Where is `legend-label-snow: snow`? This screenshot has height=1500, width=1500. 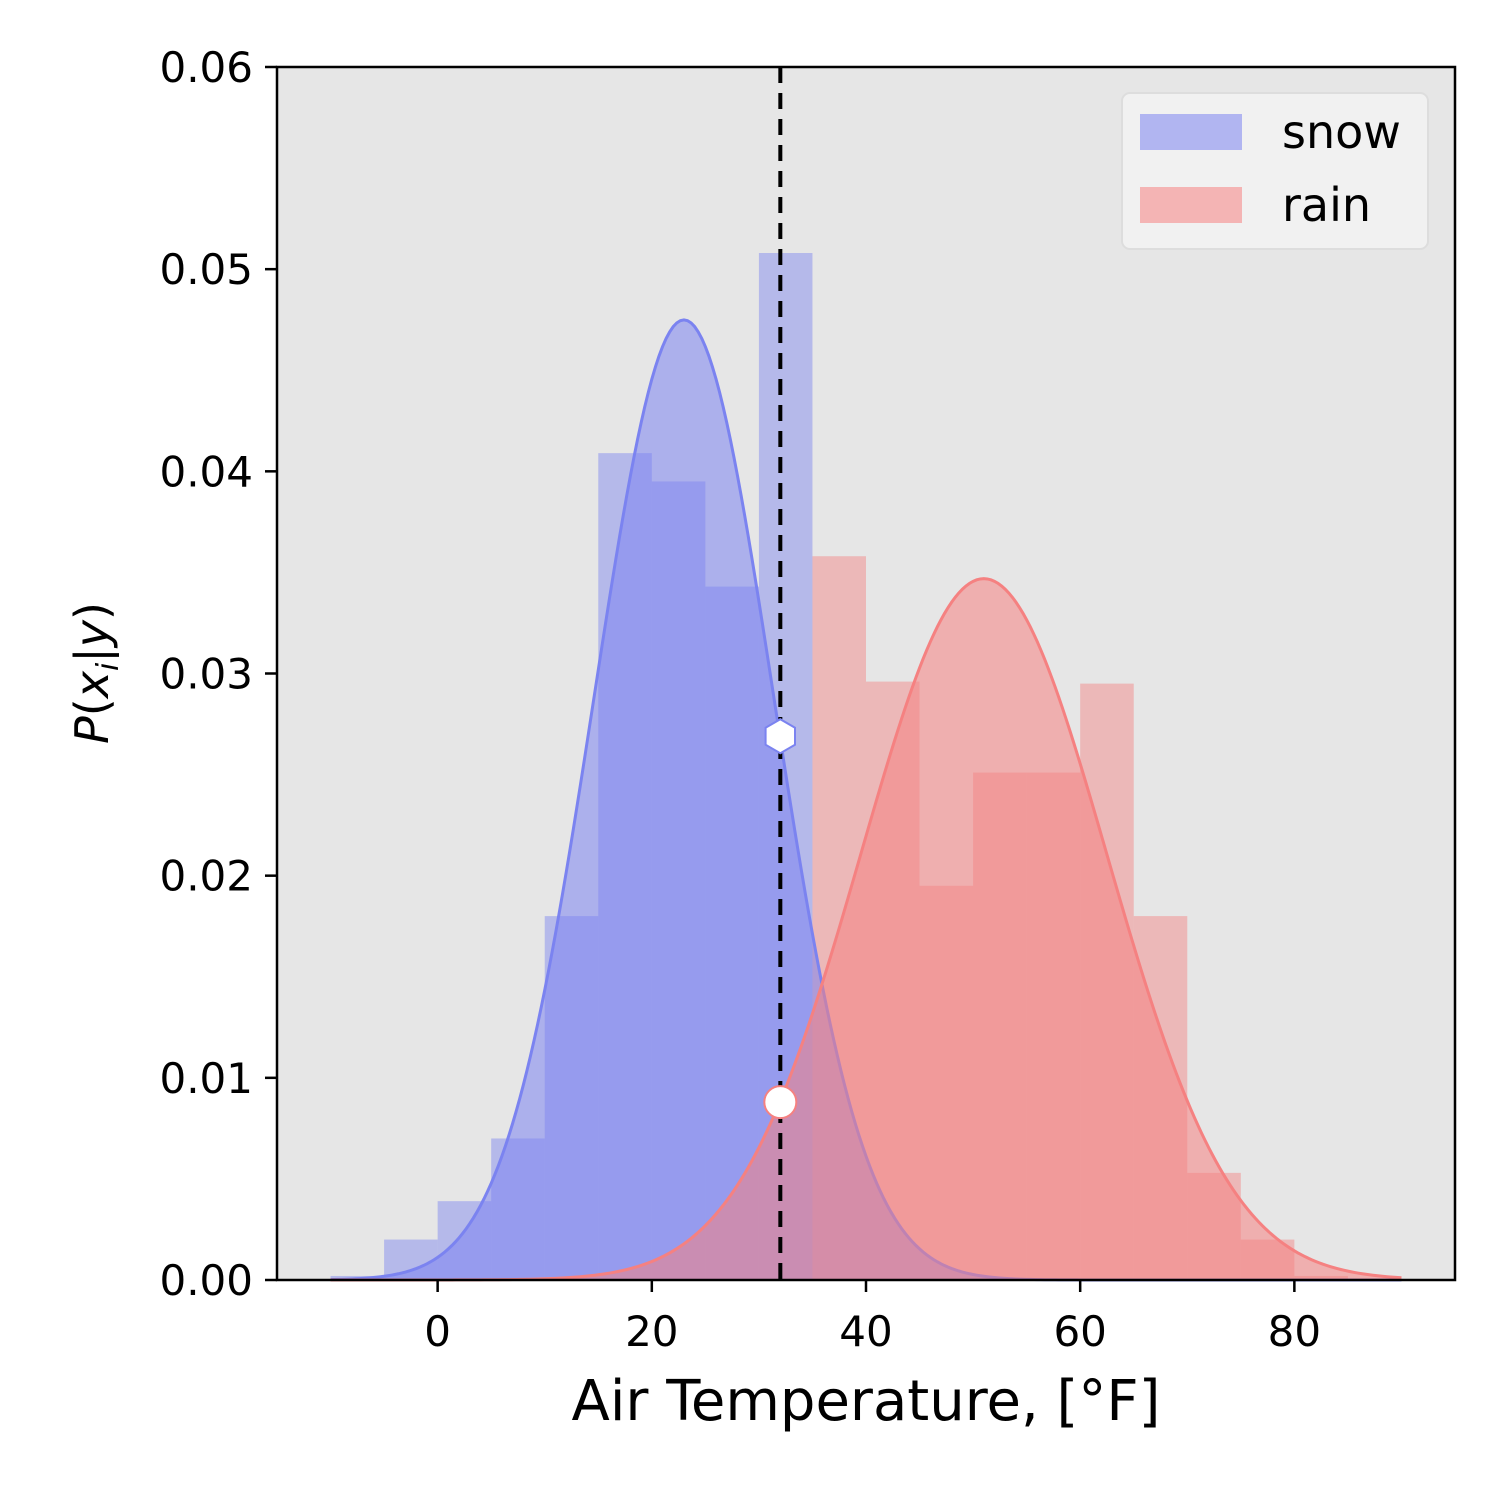 legend-label-snow: snow is located at coordinates (1341, 132).